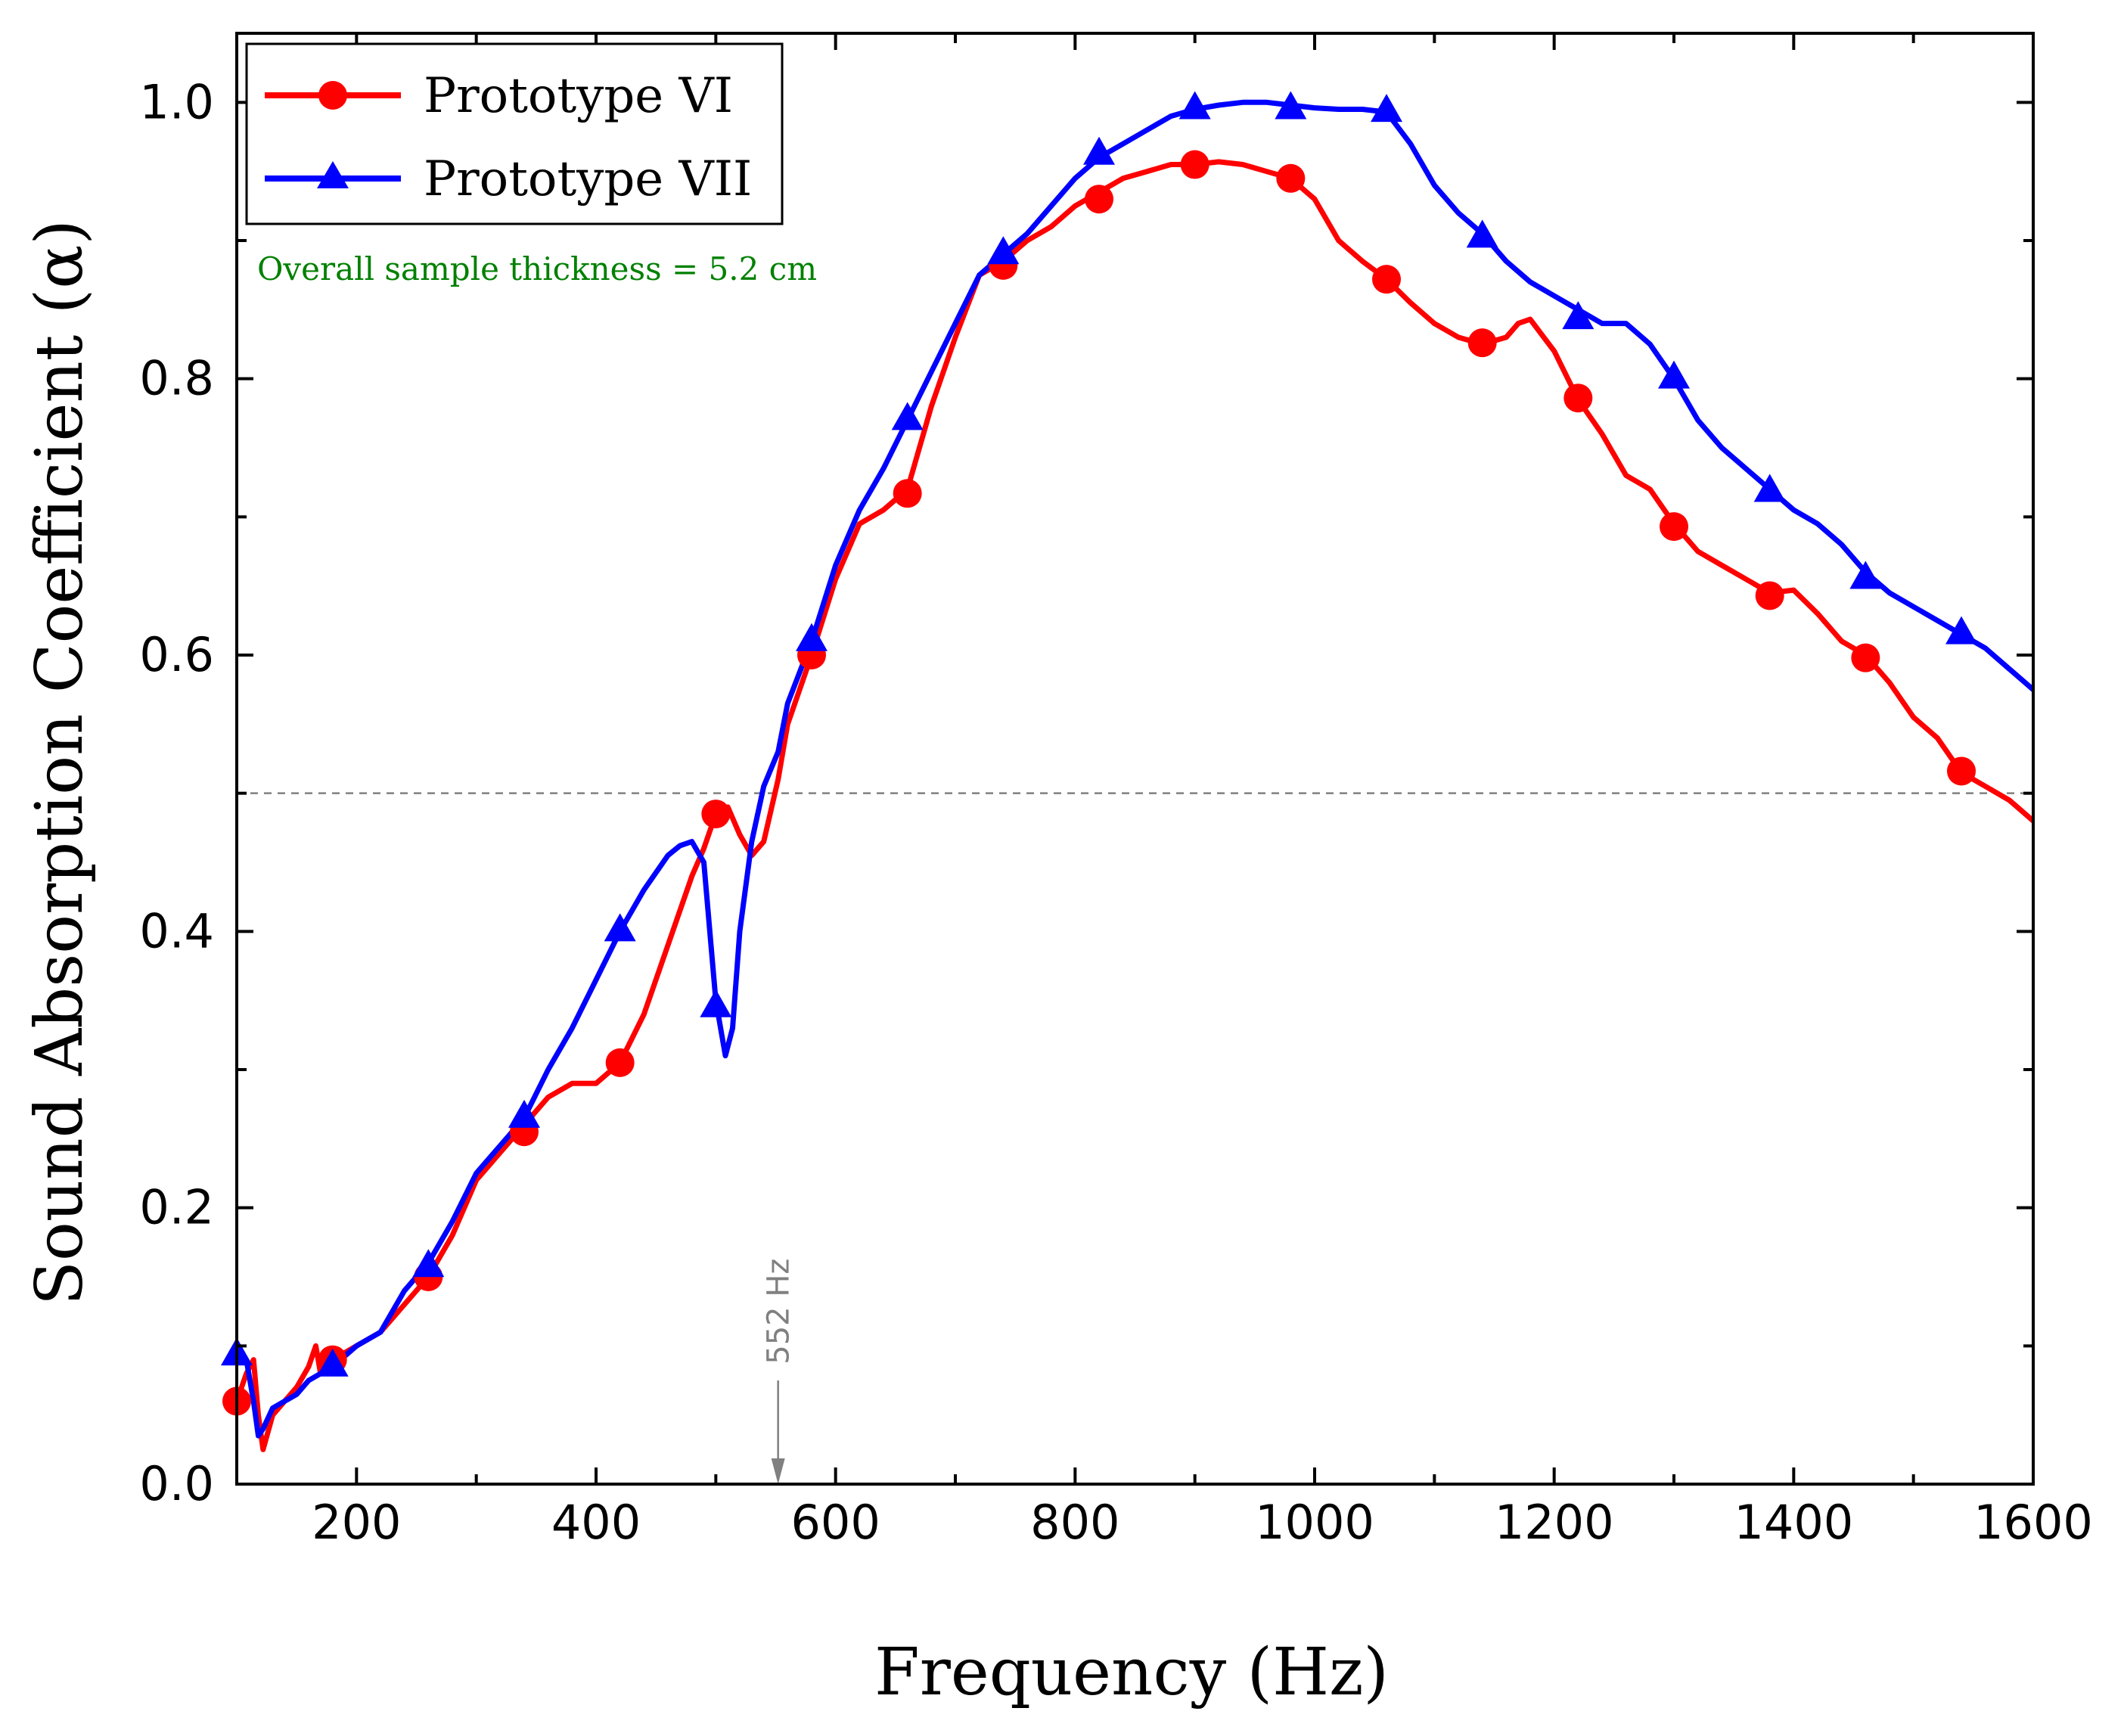 The height and width of the screenshot is (1736, 2124). What do you see at coordinates (1314, 1522) in the screenshot?
I see `x-tick-label-1000: 1000` at bounding box center [1314, 1522].